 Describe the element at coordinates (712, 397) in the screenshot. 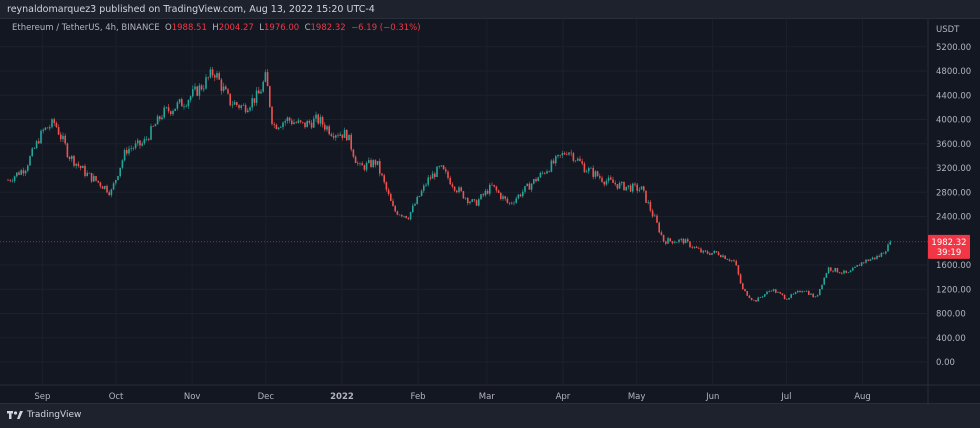

I see `x-tick-label: Jun` at that location.